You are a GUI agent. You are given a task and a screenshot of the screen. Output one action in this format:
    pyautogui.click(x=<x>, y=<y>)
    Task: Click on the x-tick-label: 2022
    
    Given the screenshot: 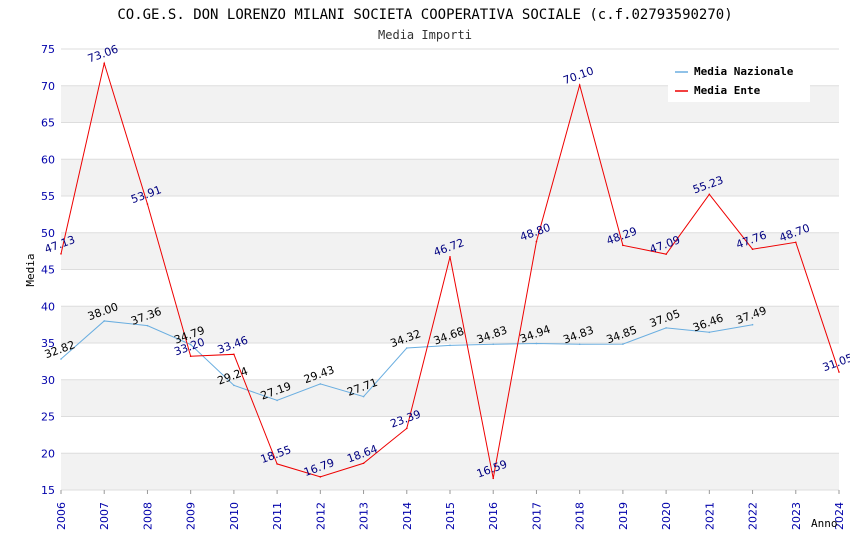 What is the action you would take?
    pyautogui.click(x=753, y=516)
    